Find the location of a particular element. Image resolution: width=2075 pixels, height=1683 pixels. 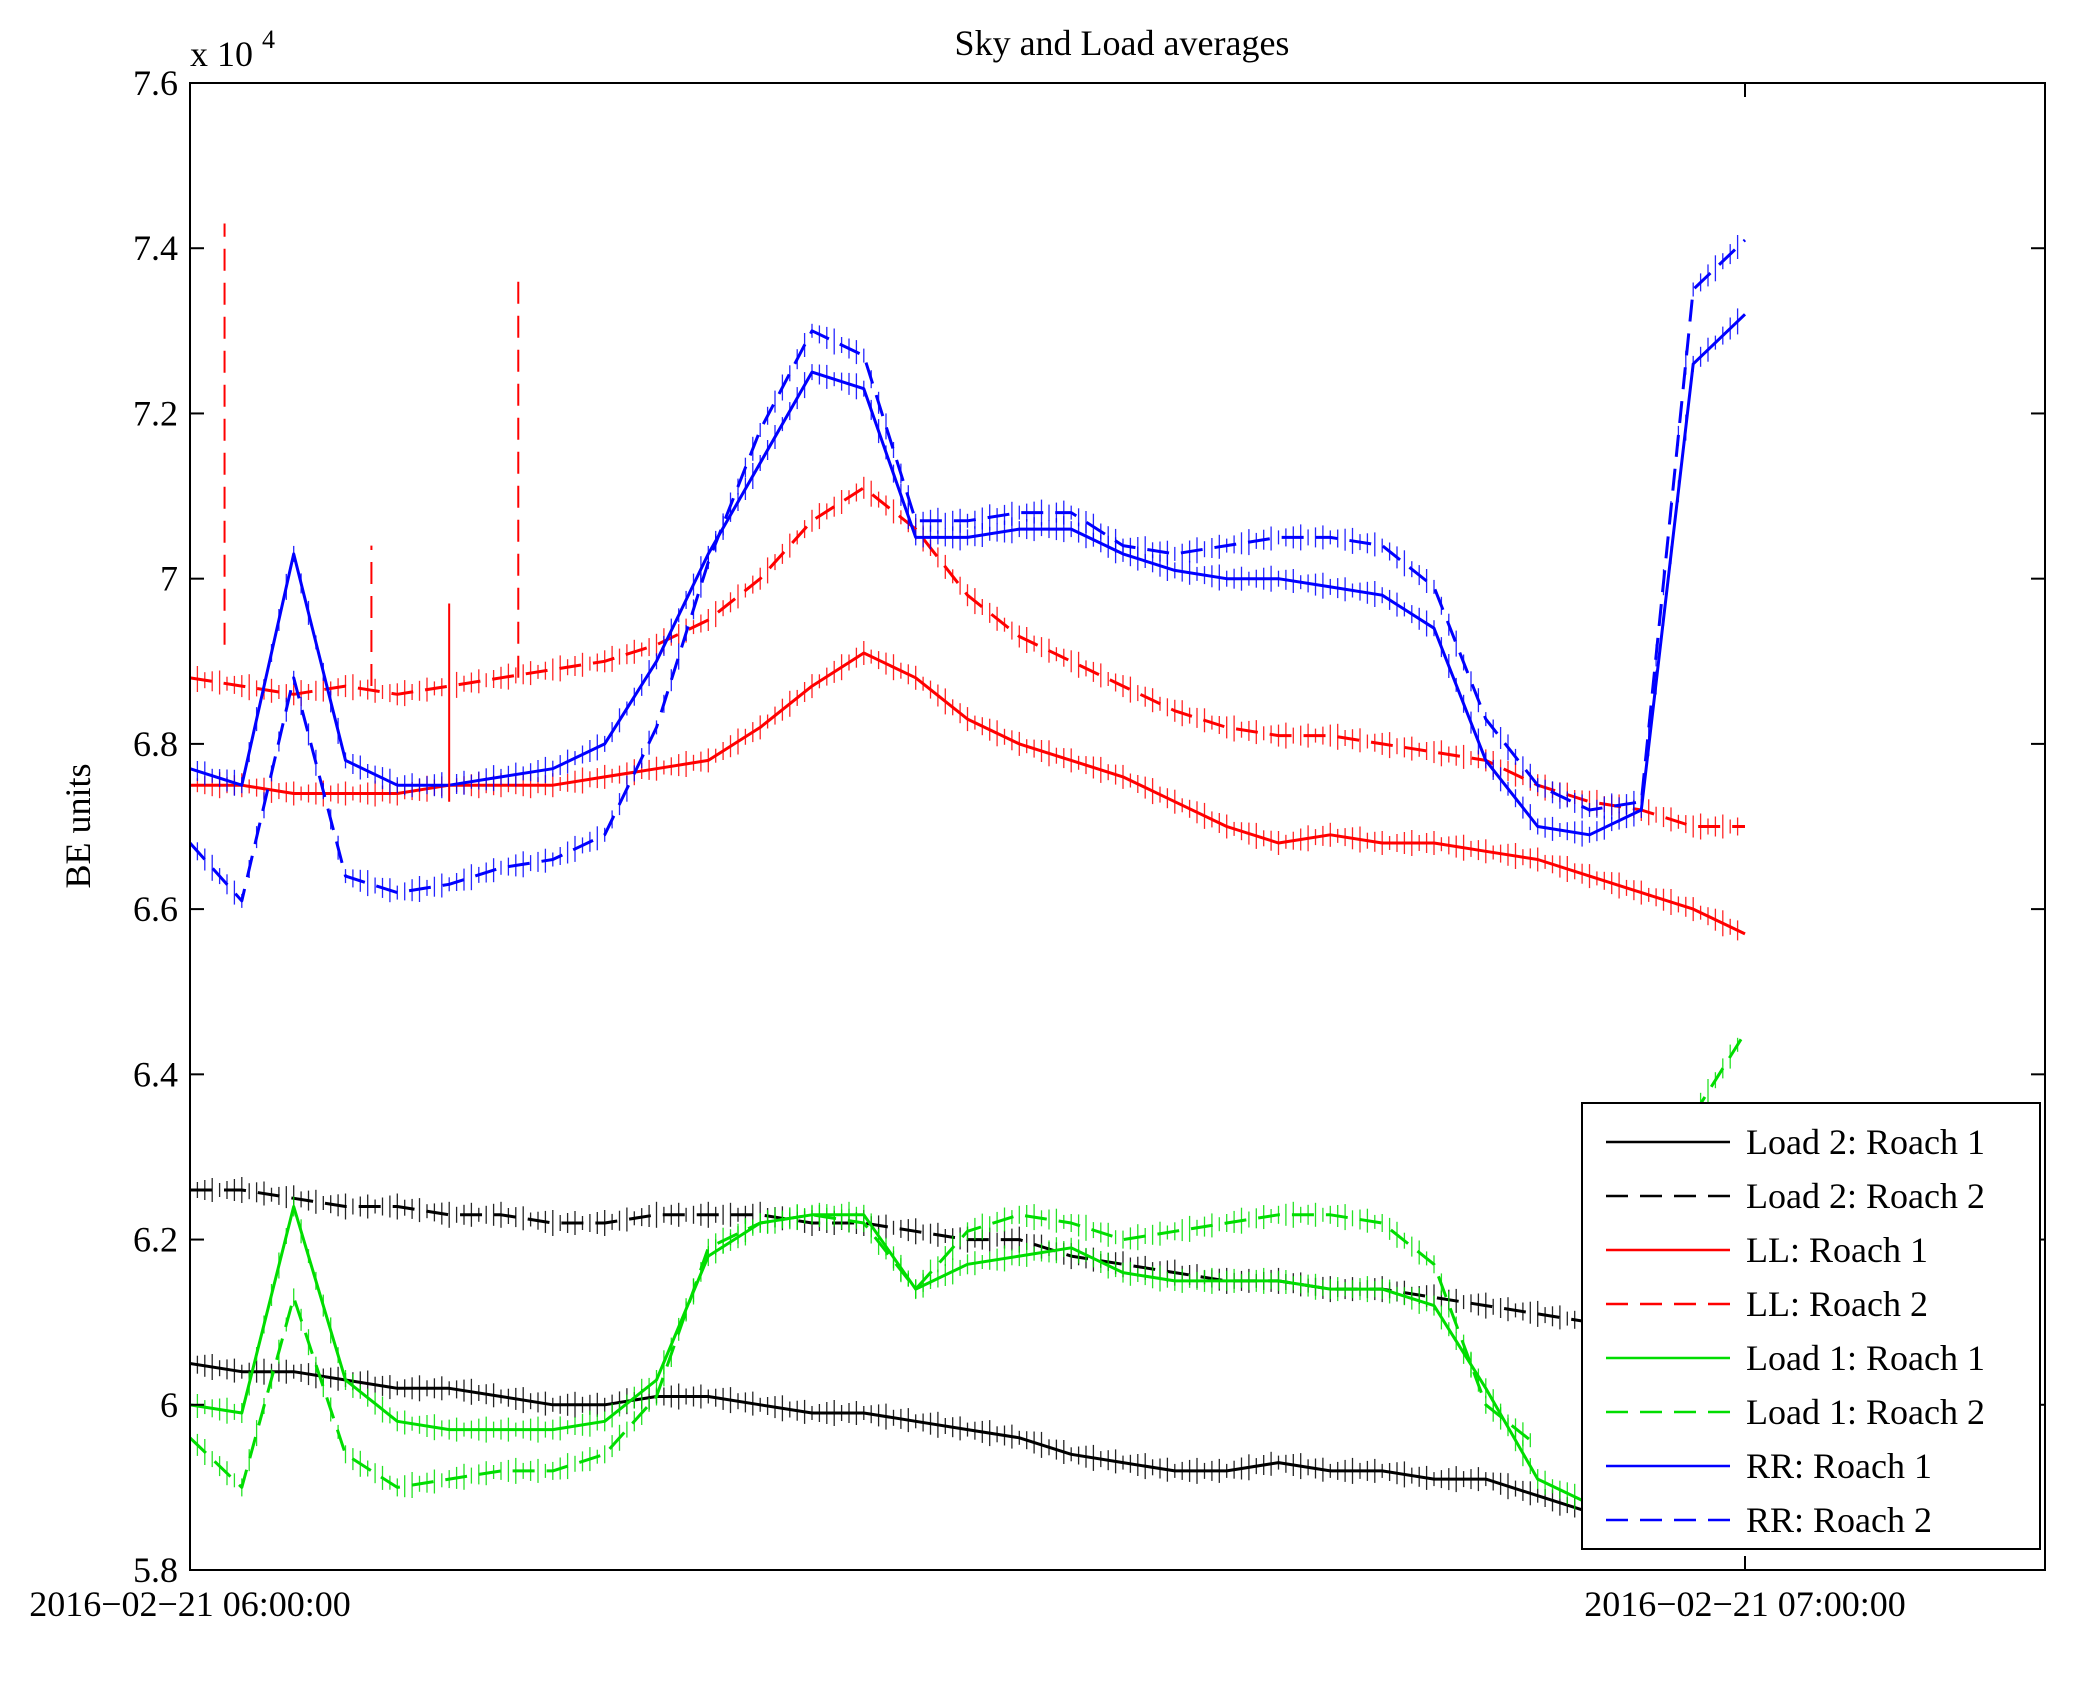

y-tick-label: 6.4 is located at coordinates (155, 1074).